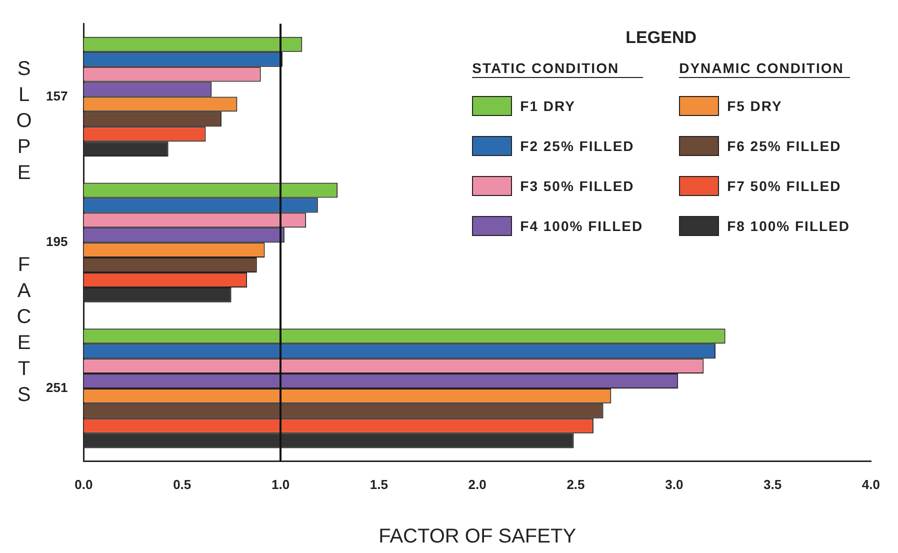  What do you see at coordinates (577, 186) in the screenshot?
I see `legend-label: F3 50% FILLED` at bounding box center [577, 186].